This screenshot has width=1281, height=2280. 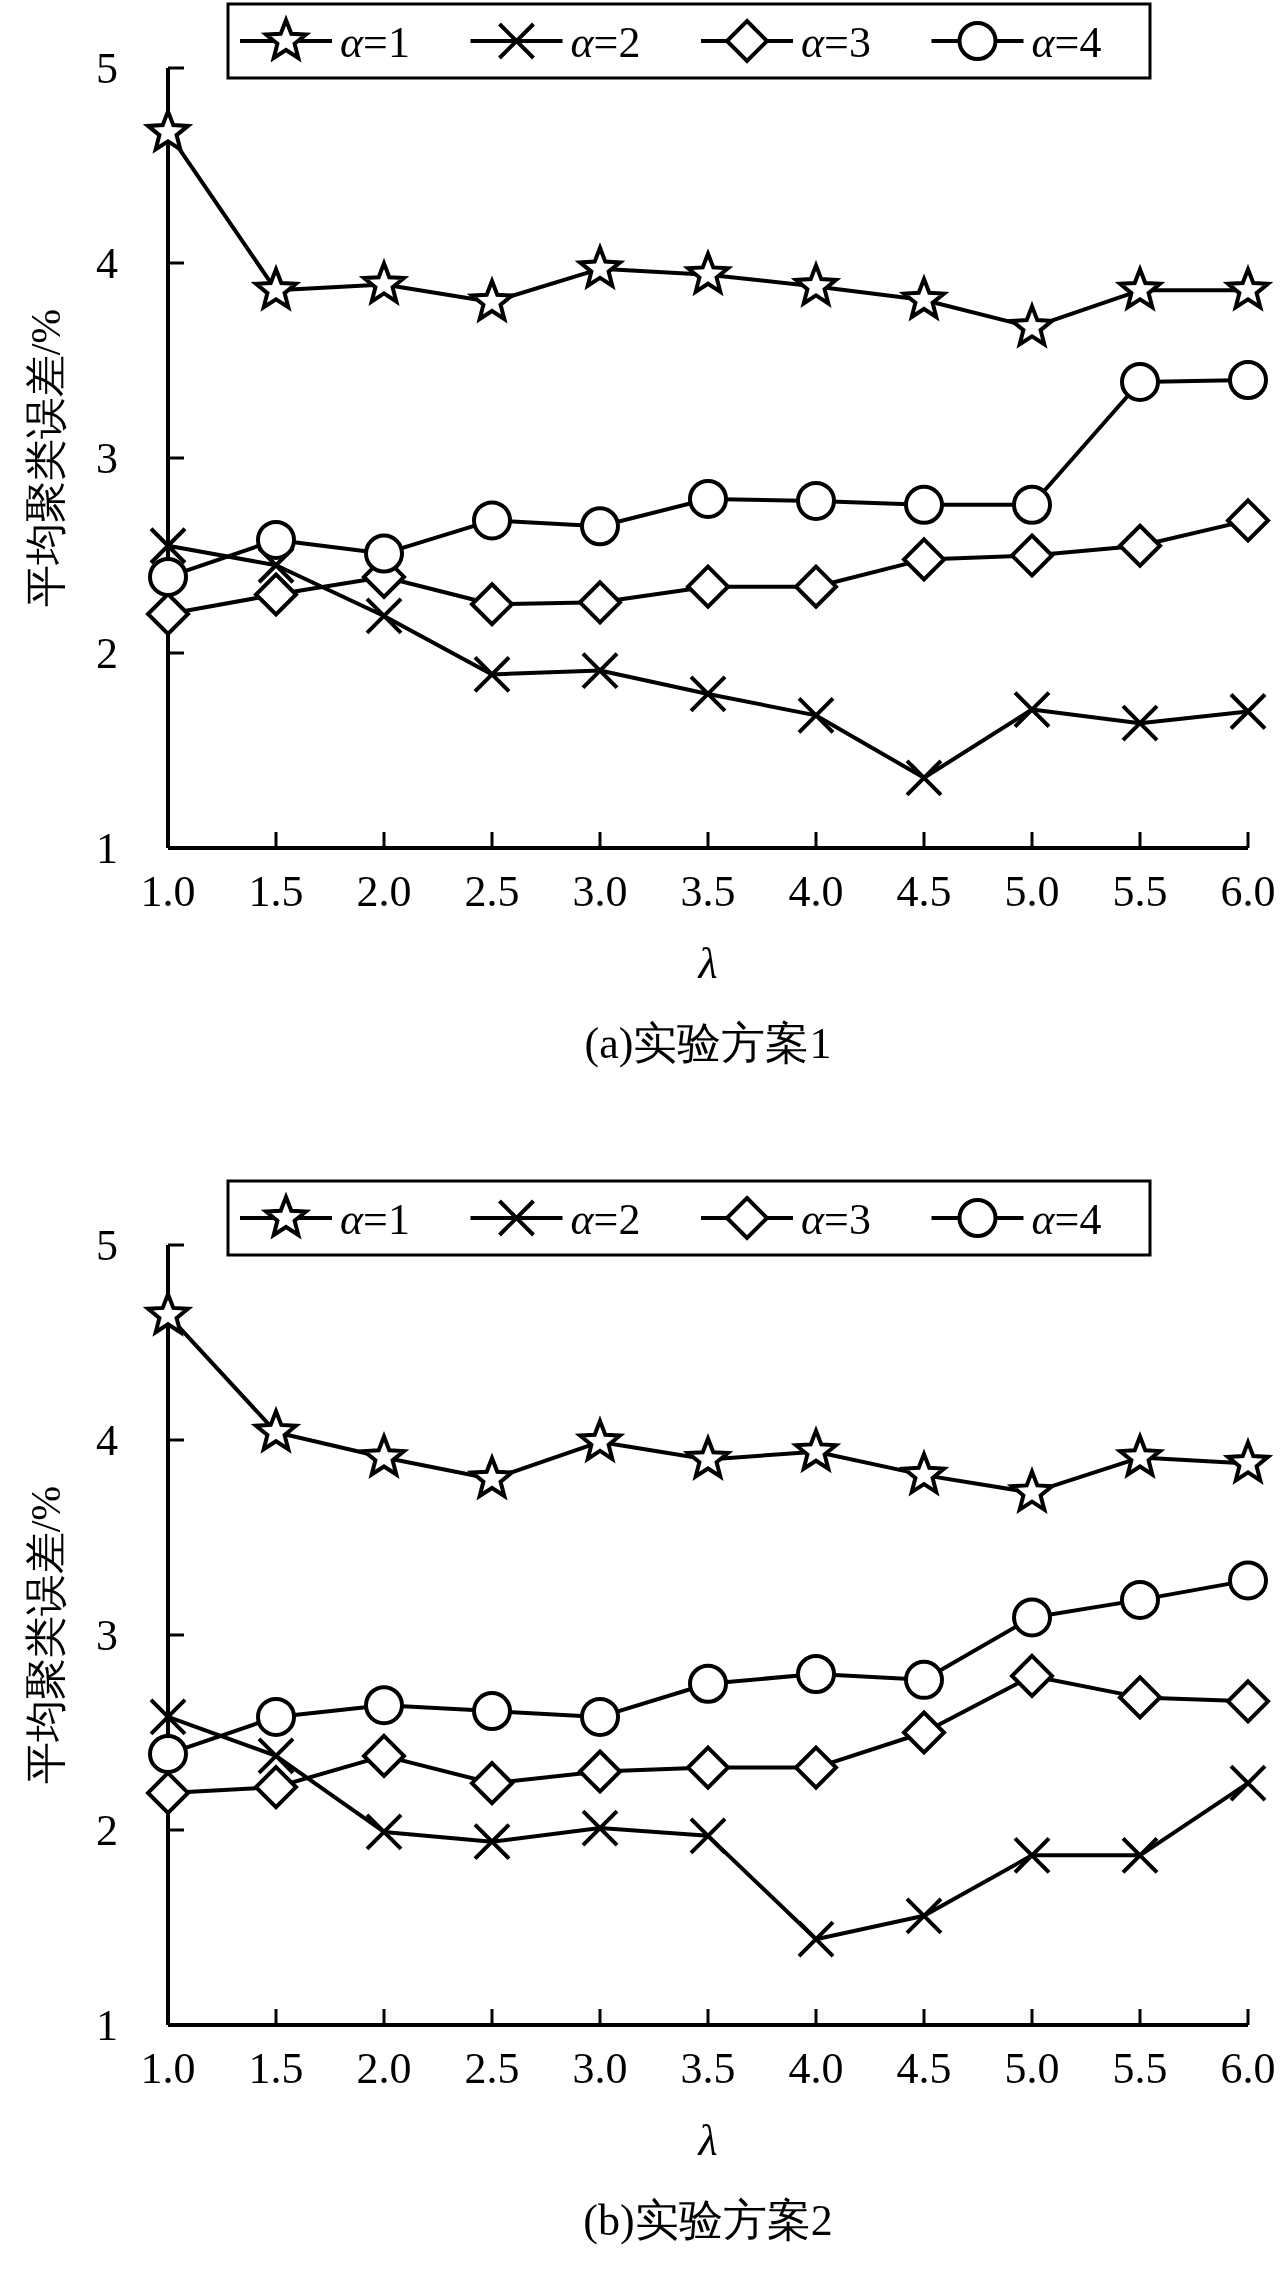 What do you see at coordinates (708, 1043) in the screenshot?
I see `text: (a)实验方案1` at bounding box center [708, 1043].